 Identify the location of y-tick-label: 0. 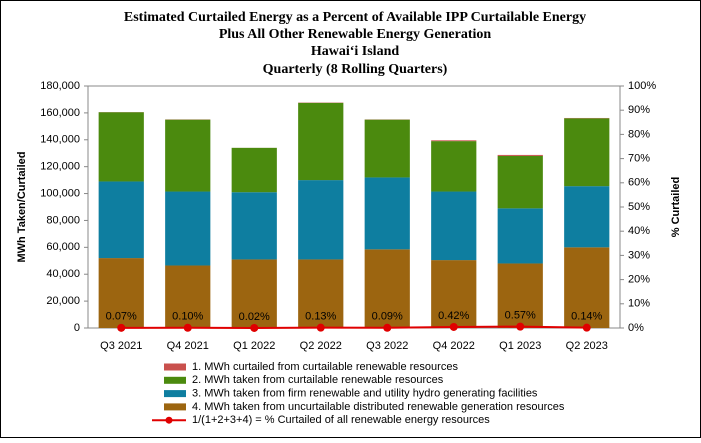
(77, 328).